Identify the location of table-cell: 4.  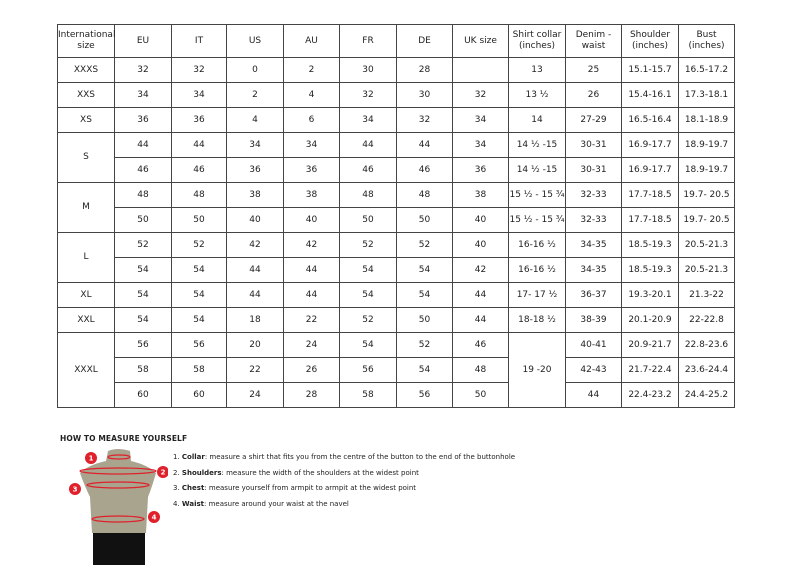
(311, 95).